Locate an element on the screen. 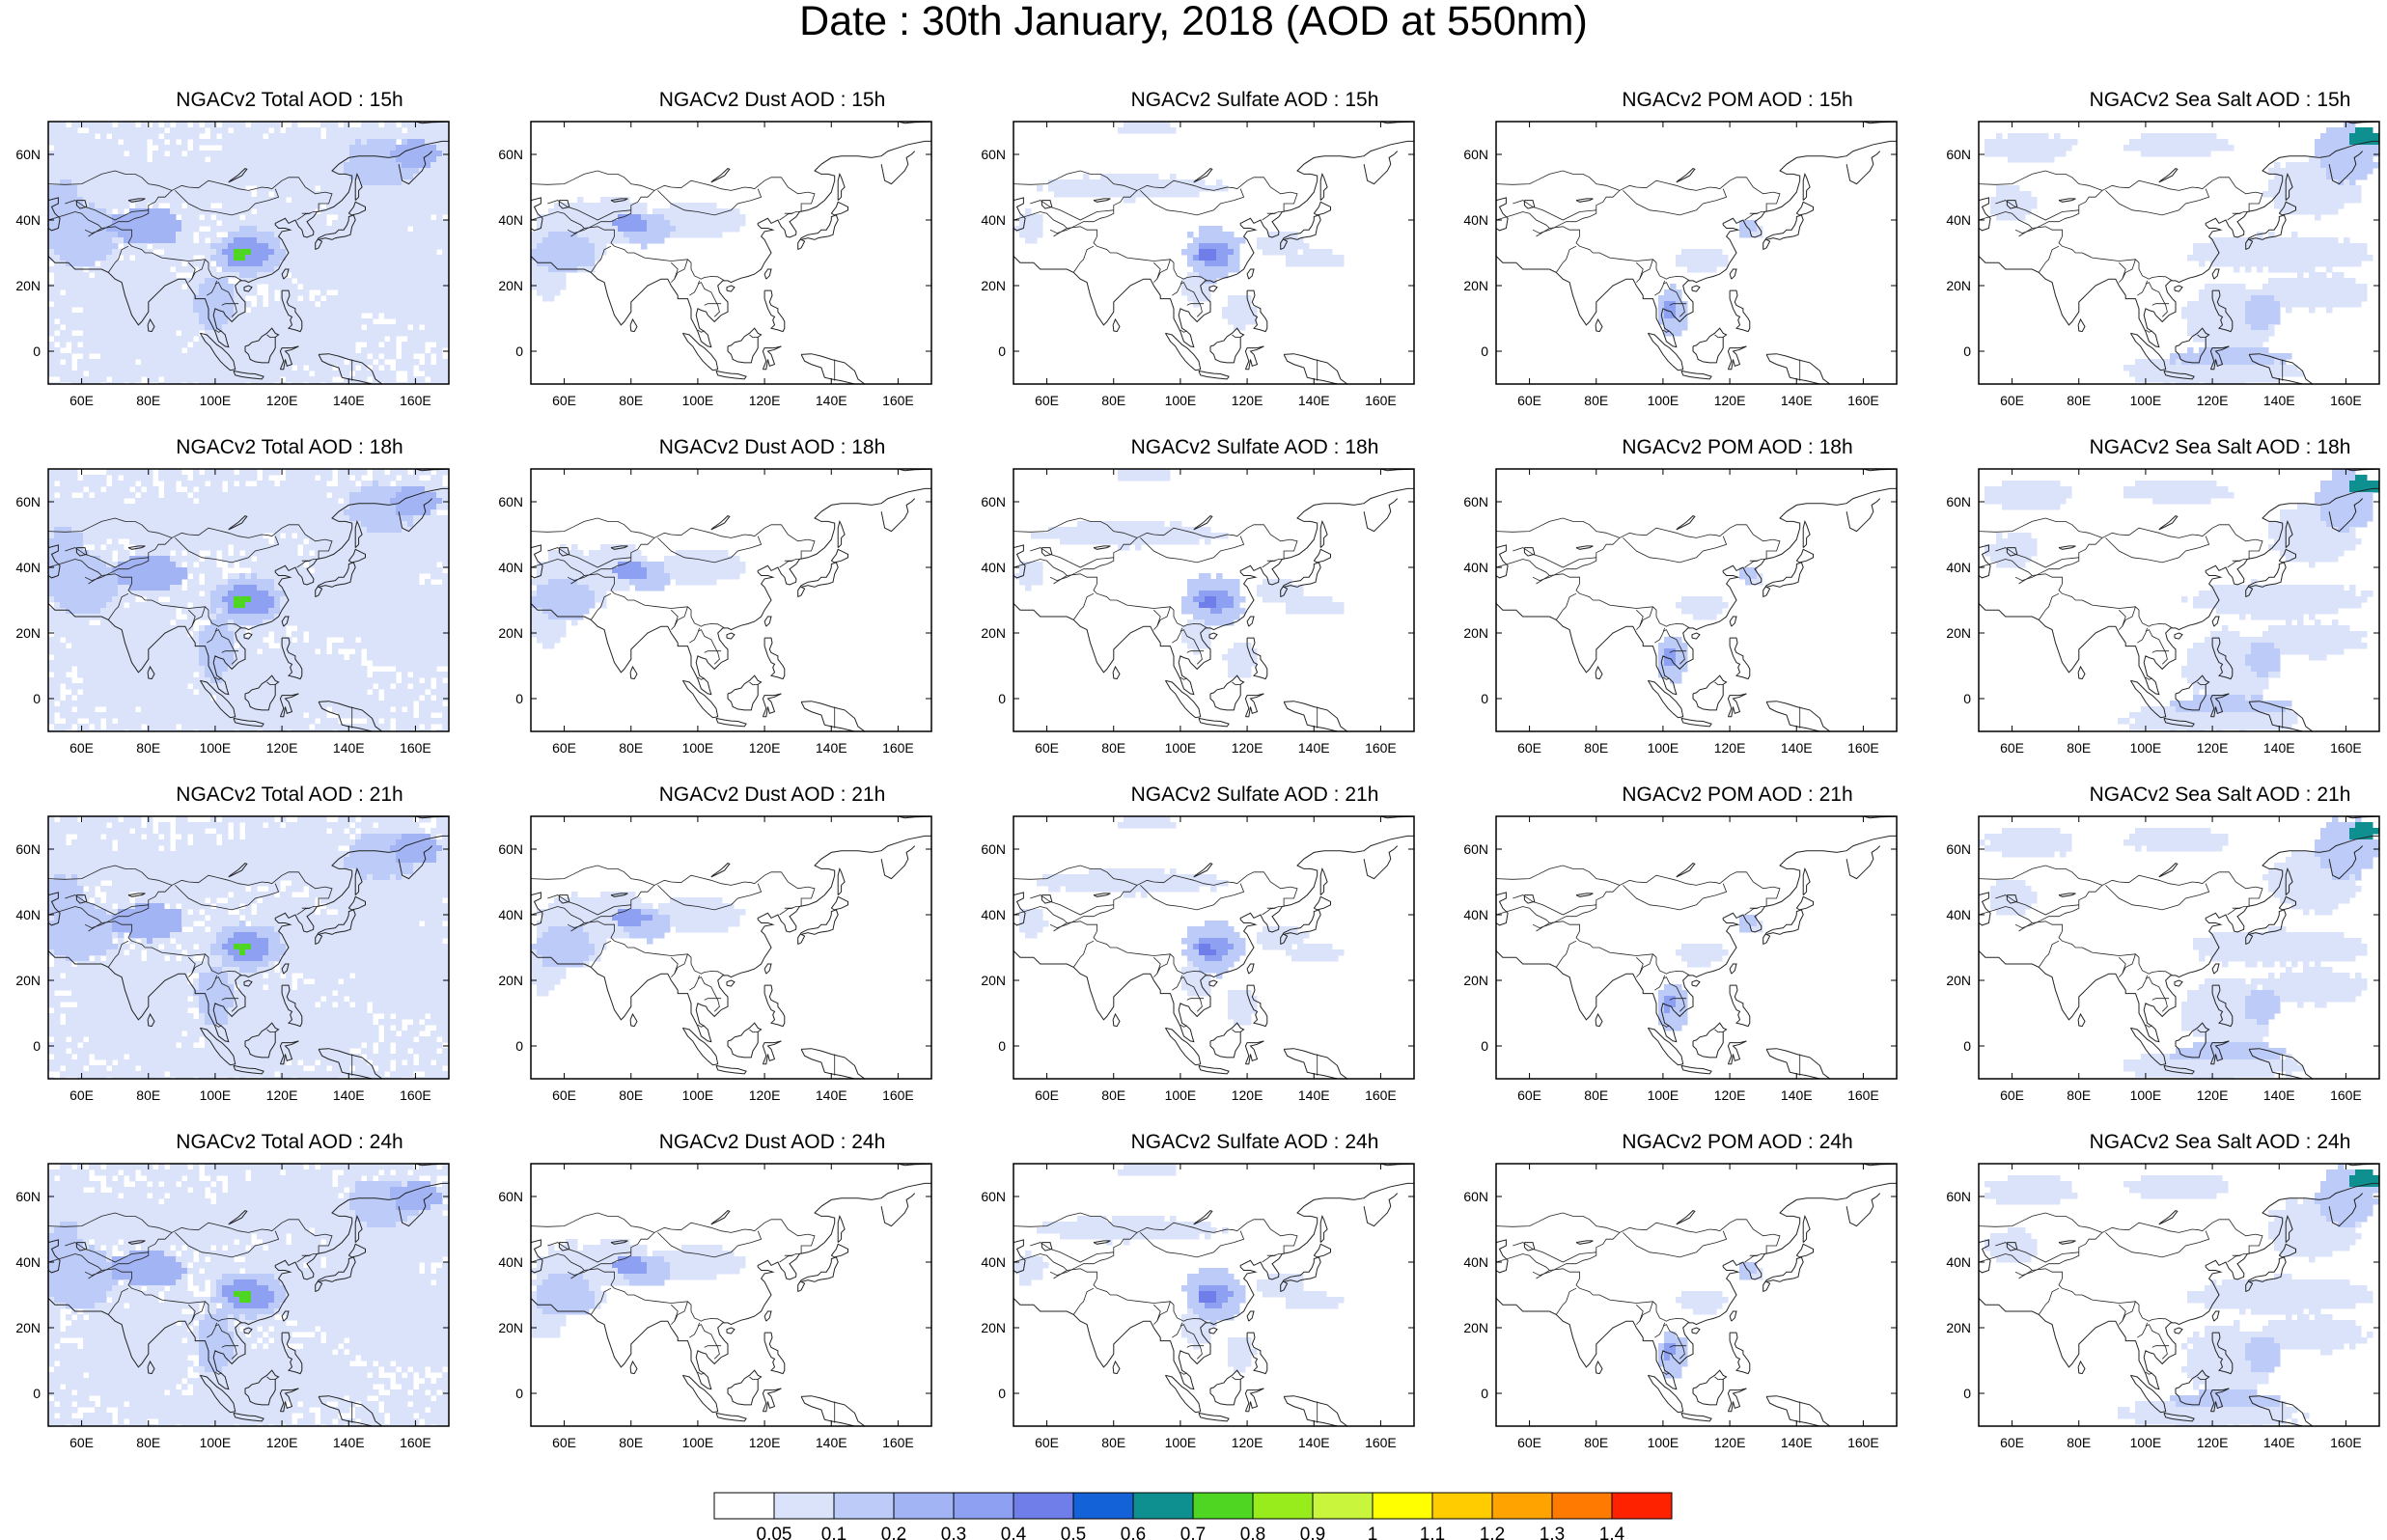  colorbar-label: 1.4 is located at coordinates (1612, 1532).